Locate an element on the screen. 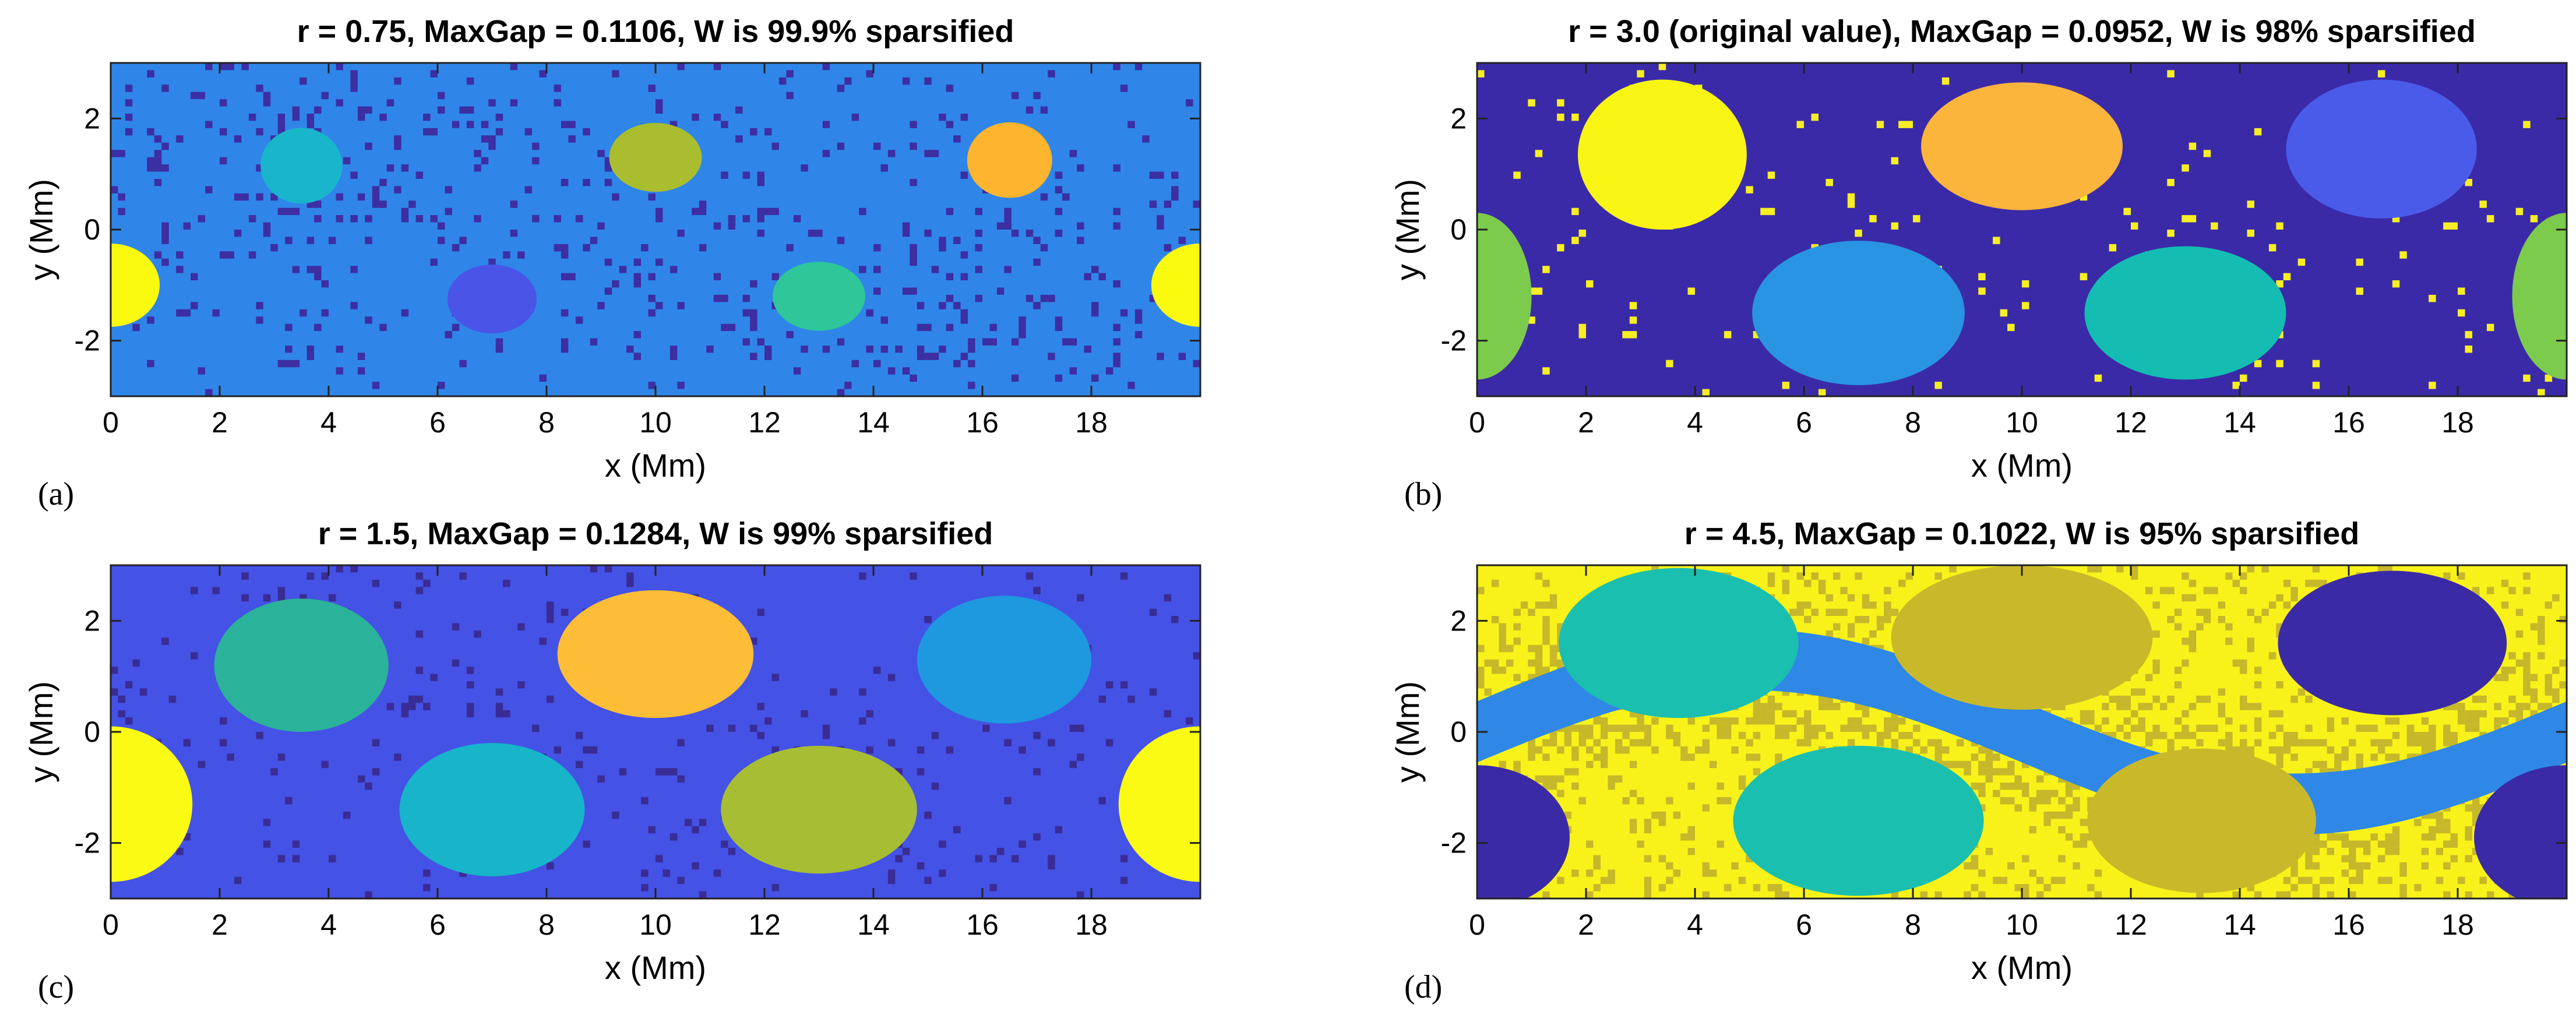 The image size is (2576, 1011). panel-label: (a) is located at coordinates (56, 494).